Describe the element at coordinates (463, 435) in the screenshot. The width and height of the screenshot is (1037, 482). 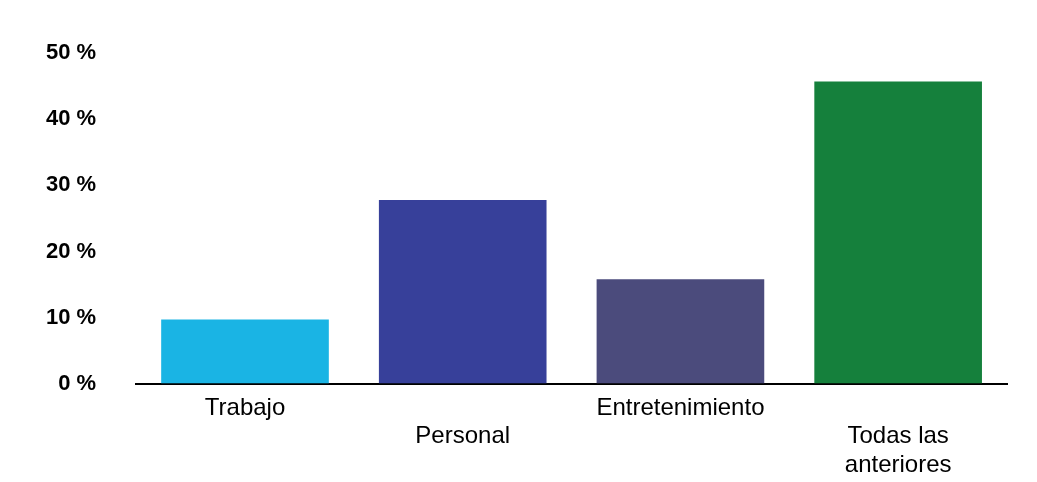
I see `x-tick-label: Personal` at that location.